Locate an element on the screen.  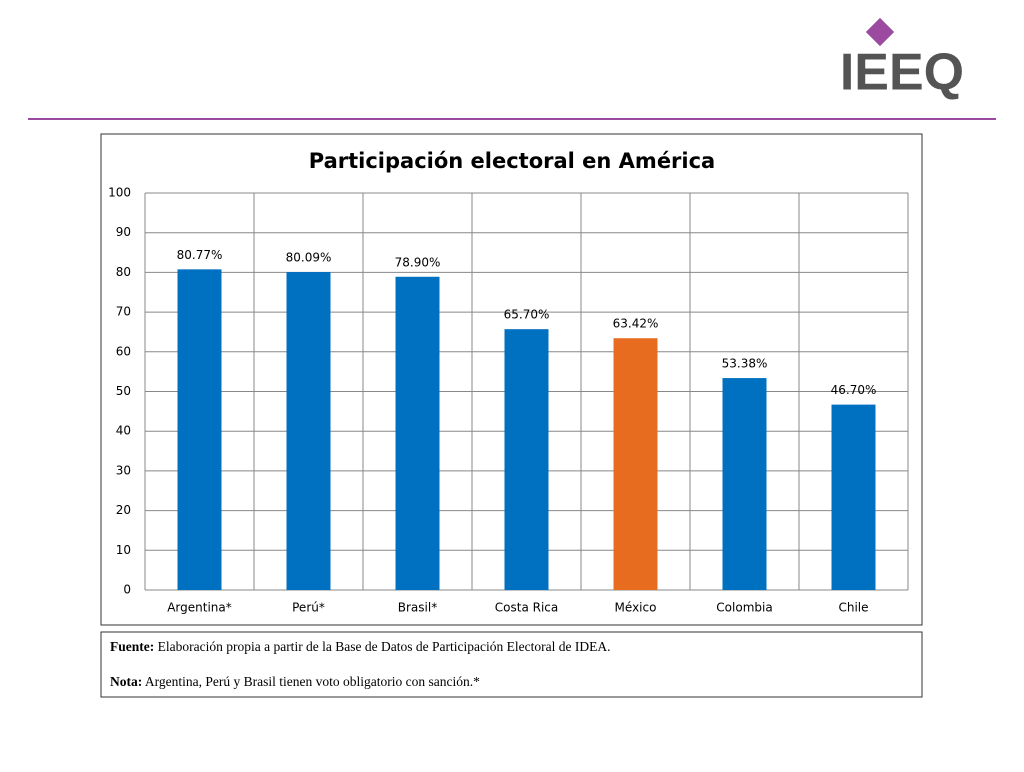
y-tick-label: 80 is located at coordinates (123, 272).